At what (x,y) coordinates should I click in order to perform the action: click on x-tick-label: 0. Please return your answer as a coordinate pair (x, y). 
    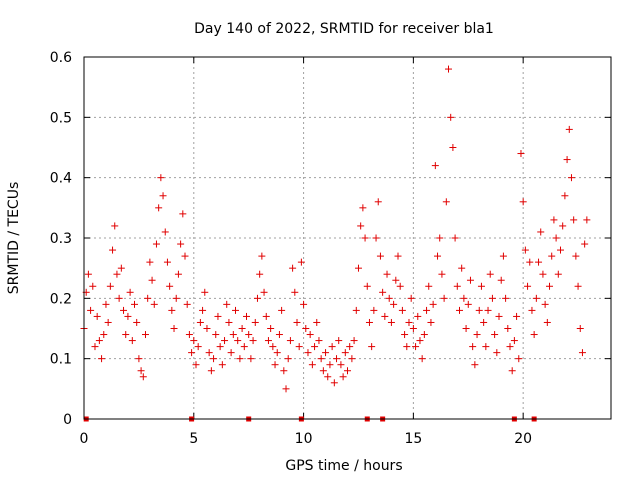
    Looking at the image, I should click on (84, 439).